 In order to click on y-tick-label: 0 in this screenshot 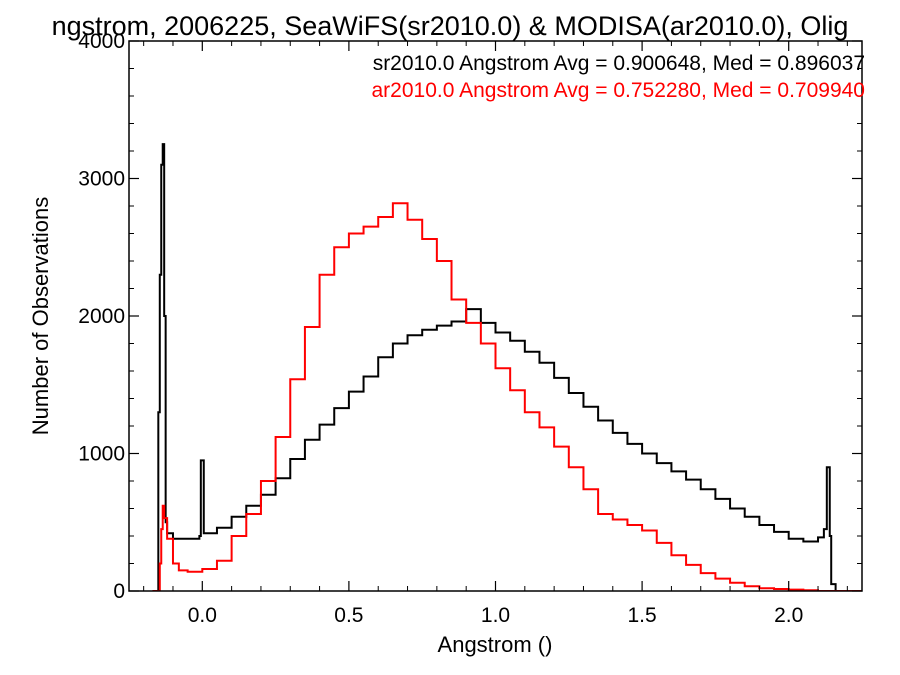, I will do `click(119, 591)`.